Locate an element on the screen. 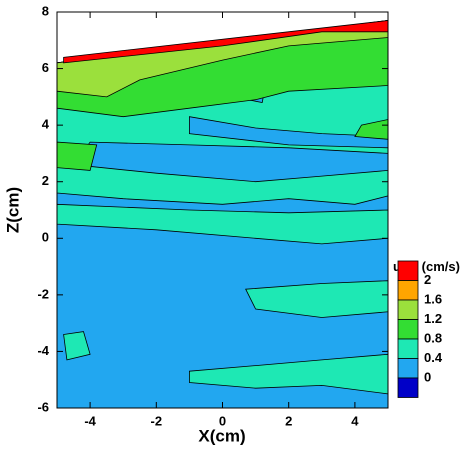 Image resolution: width=474 pixels, height=454 pixels. colorbar-label: 0.8 is located at coordinates (433, 337).